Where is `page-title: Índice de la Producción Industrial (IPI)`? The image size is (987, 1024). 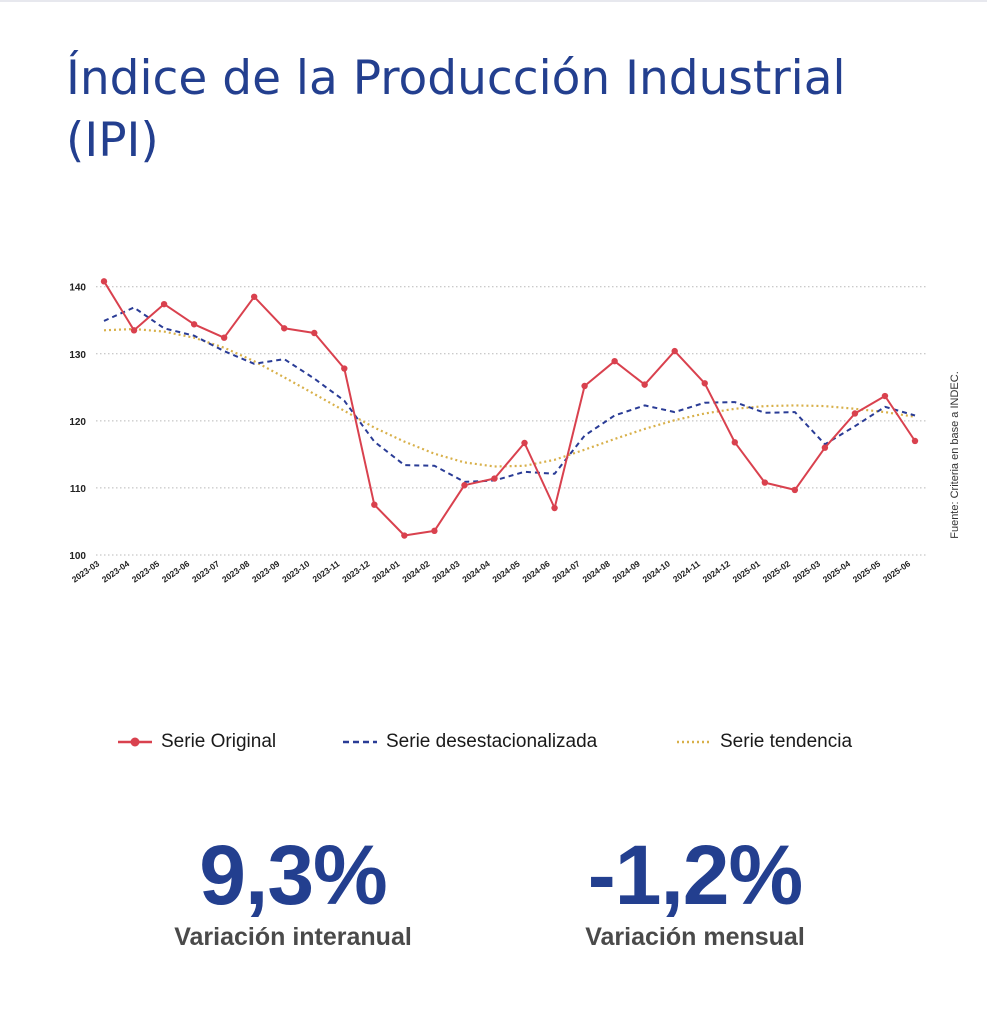 page-title: Índice de la Producción Industrial (IPI) is located at coordinates (456, 109).